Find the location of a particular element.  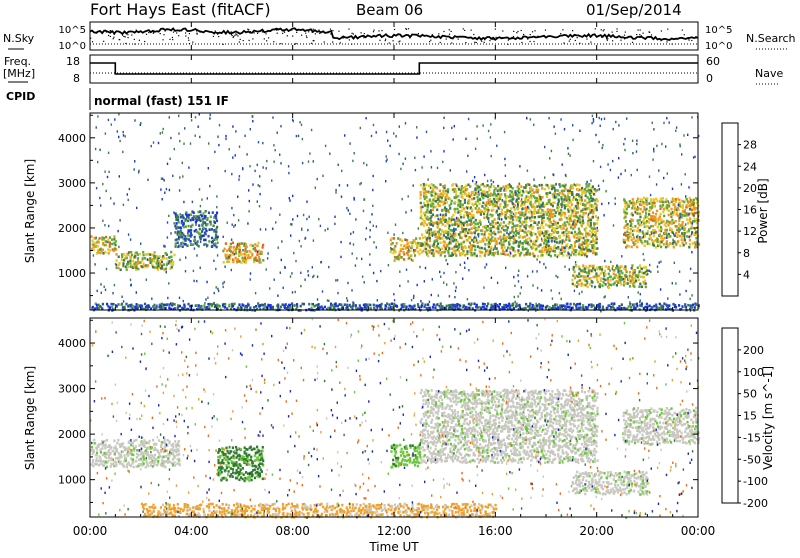

freq-line is located at coordinates (394, 68).